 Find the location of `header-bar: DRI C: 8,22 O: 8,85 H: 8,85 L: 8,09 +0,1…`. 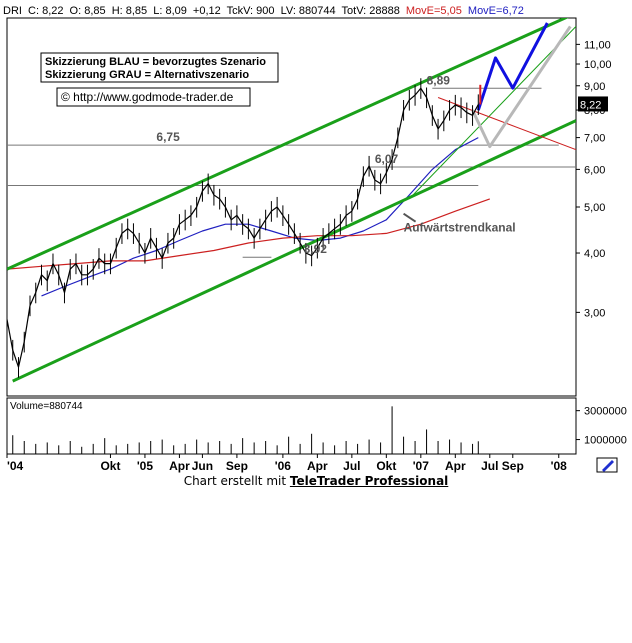

header-bar: DRI C: 8,22 O: 8,85 H: 8,85 L: 8,09 +0,1… is located at coordinates (263, 11).